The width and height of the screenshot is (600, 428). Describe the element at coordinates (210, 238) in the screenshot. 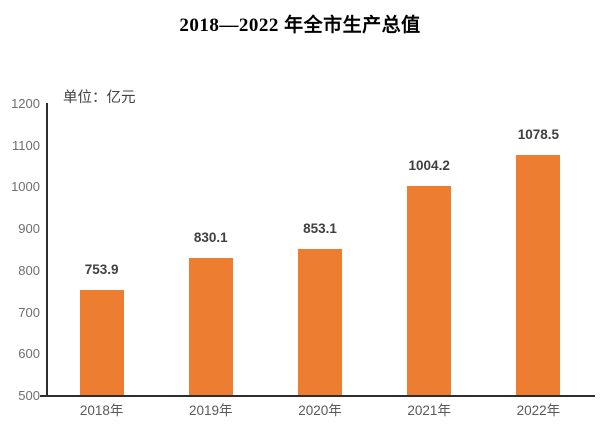

I see `bar-value-label: 830.1` at that location.